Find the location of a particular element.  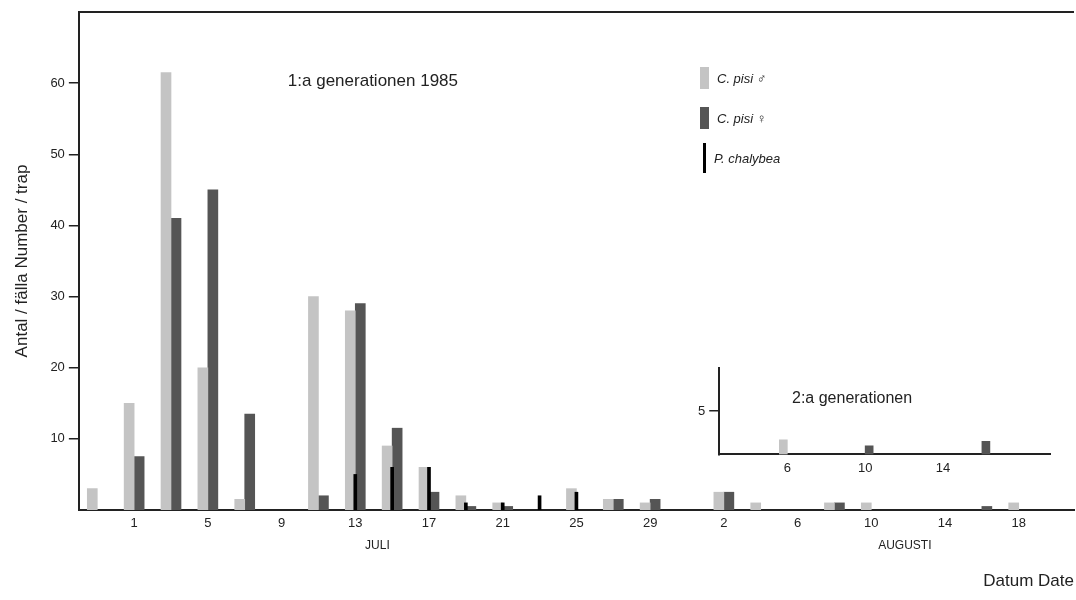

x-tick-label: 21 is located at coordinates (502, 523).